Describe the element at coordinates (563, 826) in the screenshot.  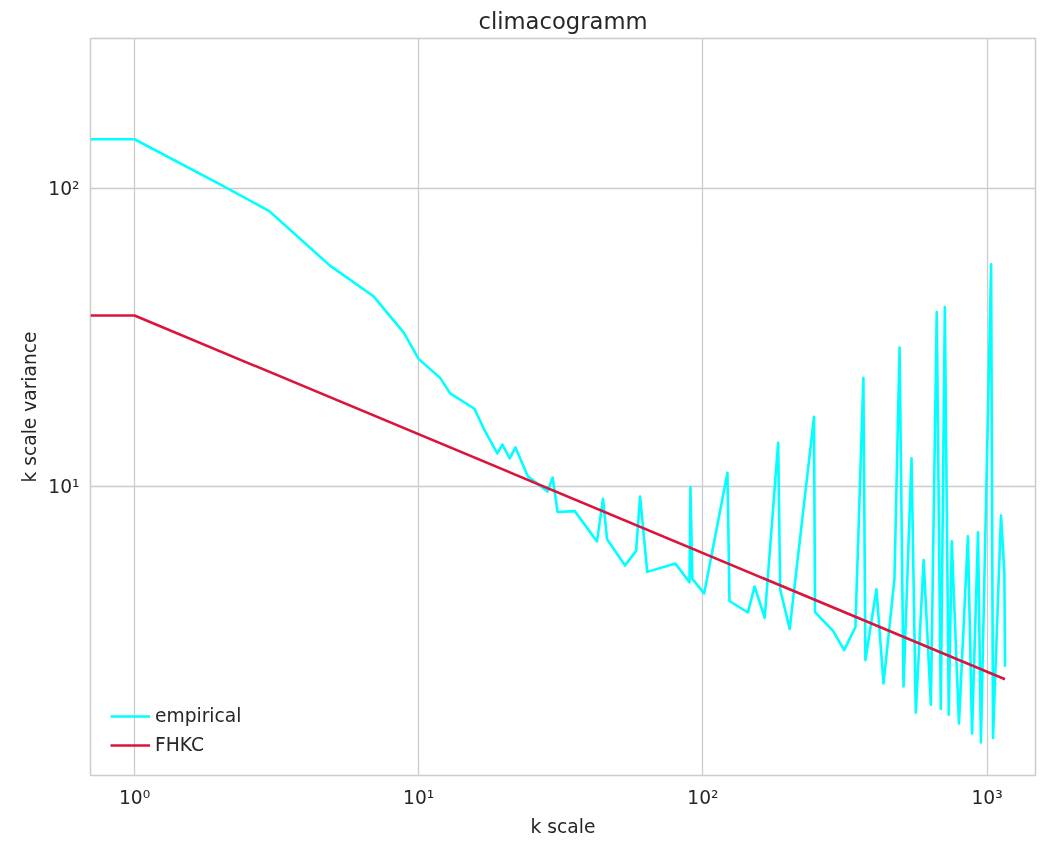
I see `x-axis-title: k scale` at that location.